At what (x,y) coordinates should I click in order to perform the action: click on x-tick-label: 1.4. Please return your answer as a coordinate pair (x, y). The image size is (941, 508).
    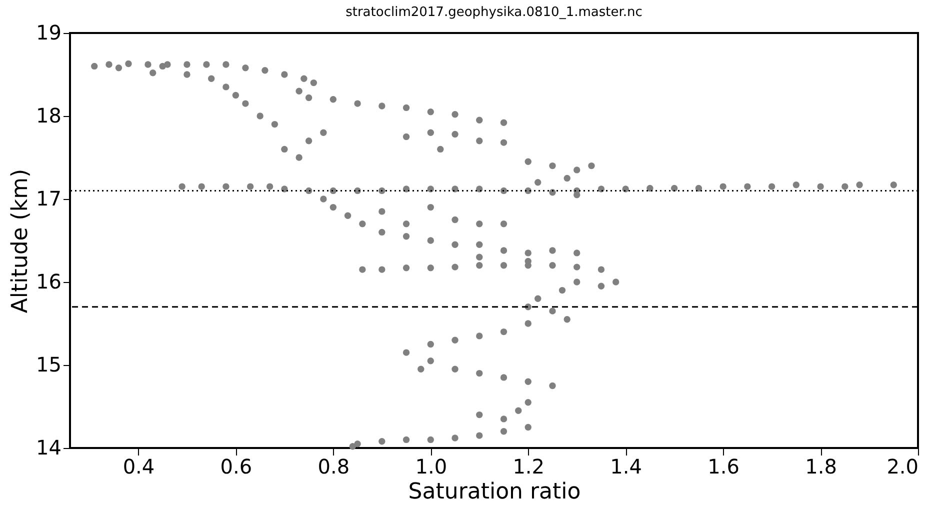
    Looking at the image, I should click on (626, 466).